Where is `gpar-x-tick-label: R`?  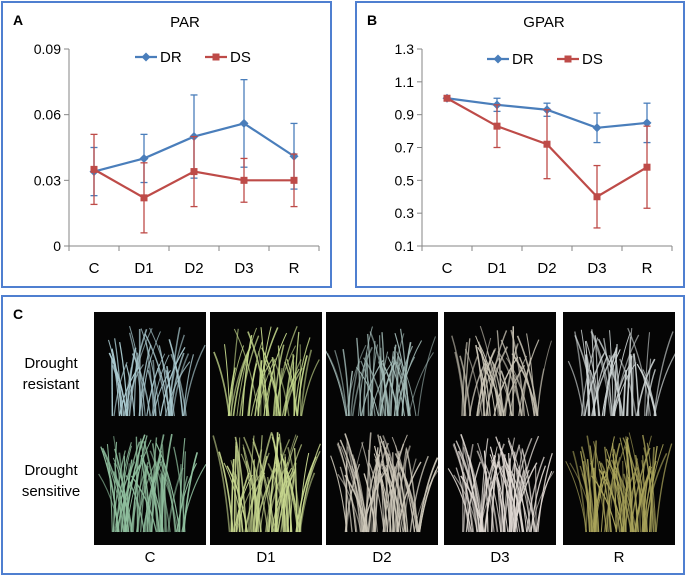 gpar-x-tick-label: R is located at coordinates (647, 268).